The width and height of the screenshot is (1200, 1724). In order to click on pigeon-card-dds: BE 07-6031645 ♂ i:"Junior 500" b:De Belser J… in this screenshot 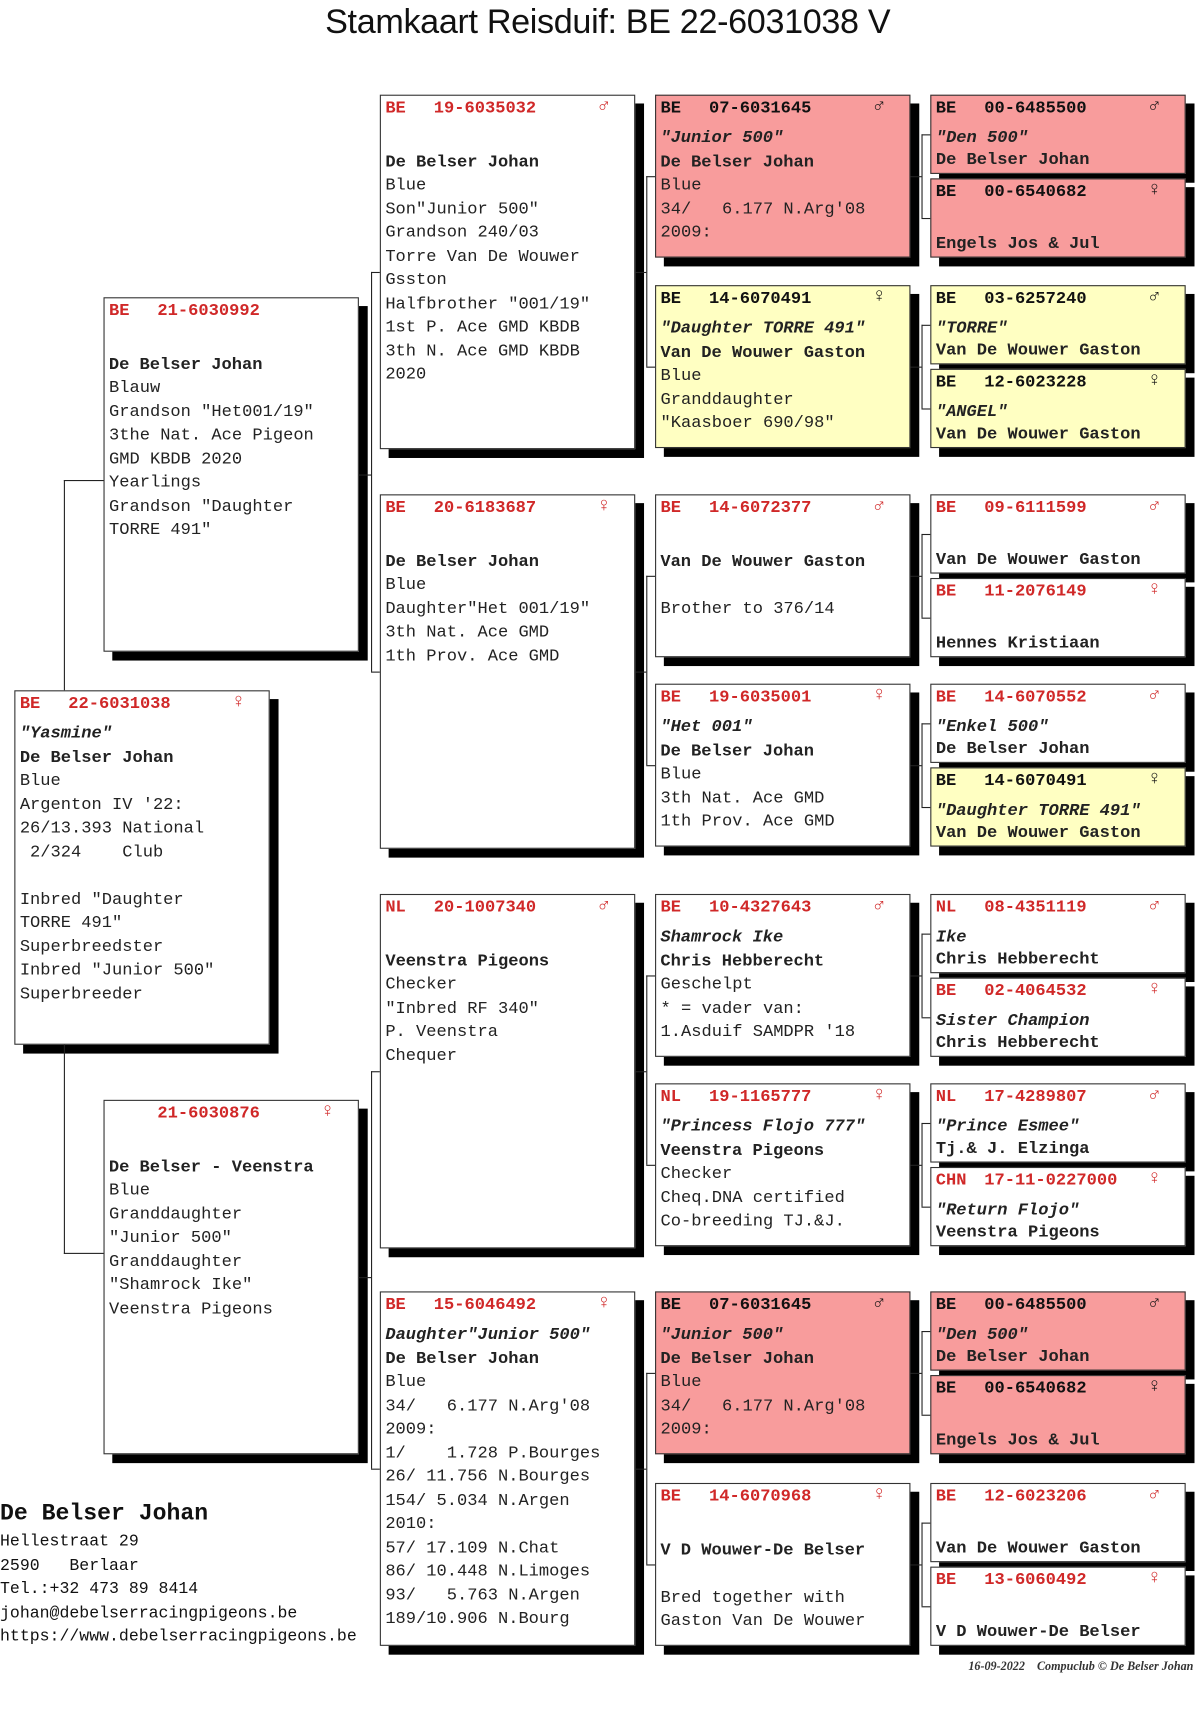, I will do `click(783, 1373)`.